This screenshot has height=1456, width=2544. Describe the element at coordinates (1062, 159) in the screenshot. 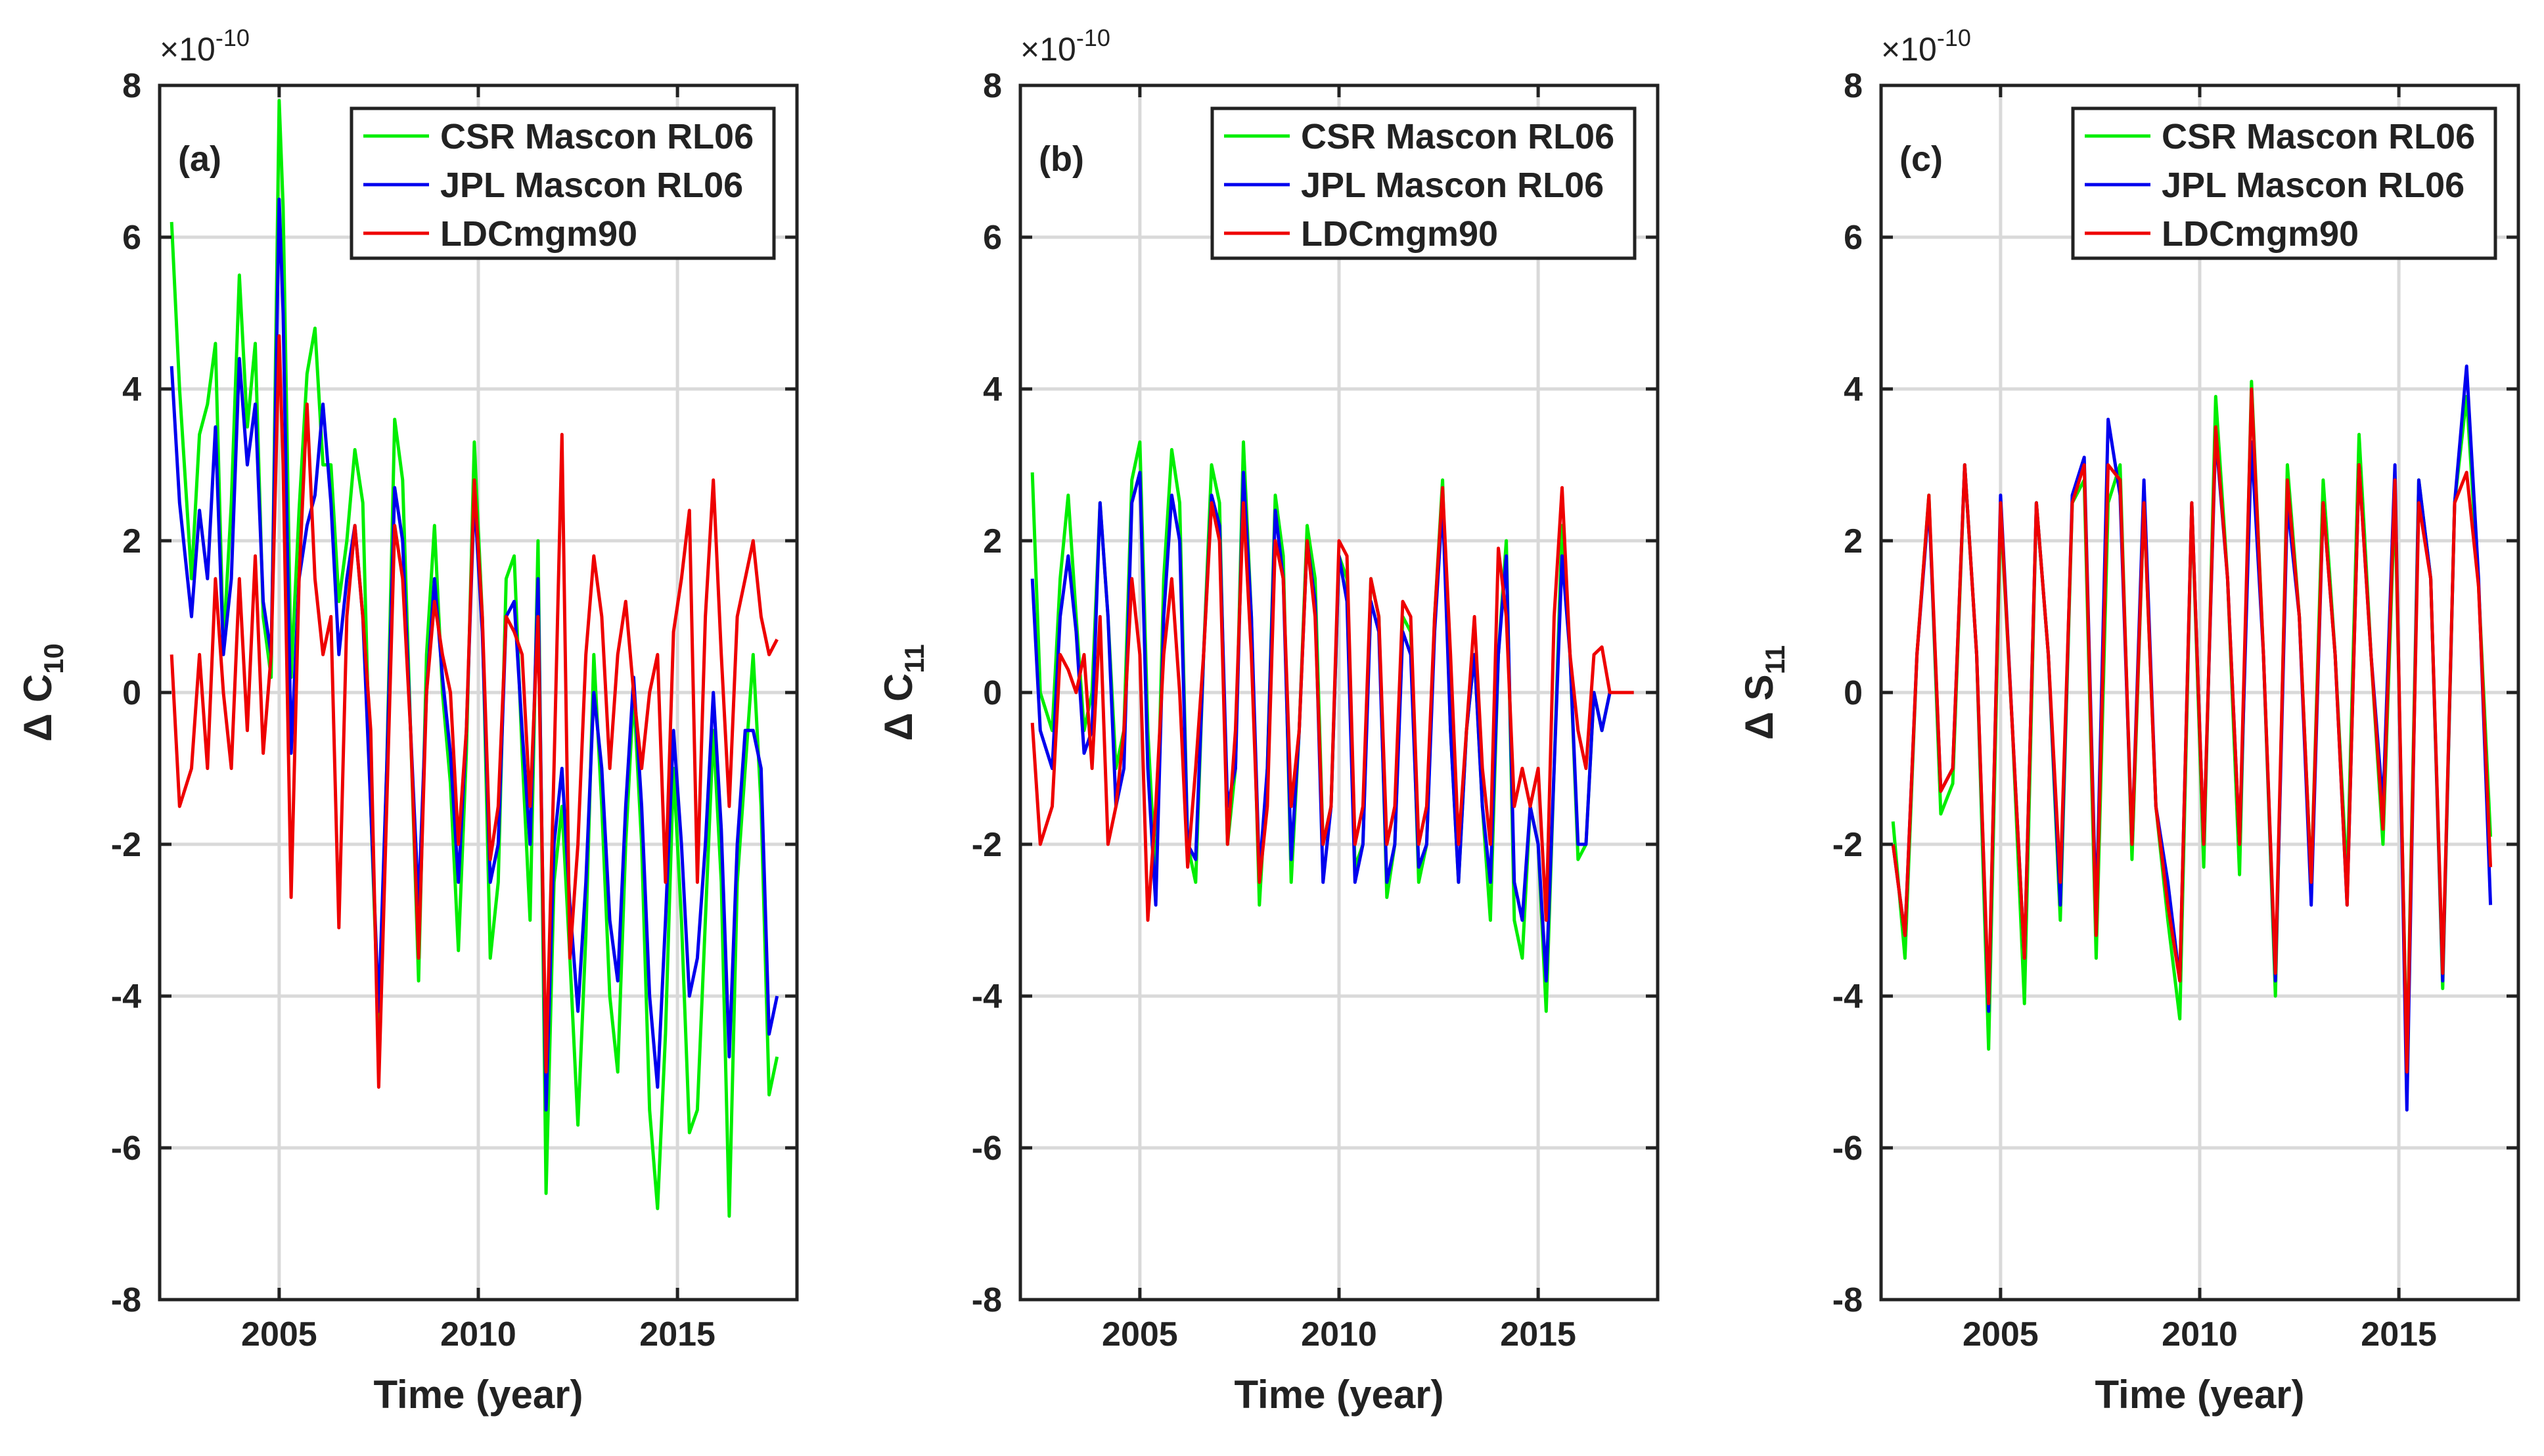

I see `panel-label: (b)` at that location.